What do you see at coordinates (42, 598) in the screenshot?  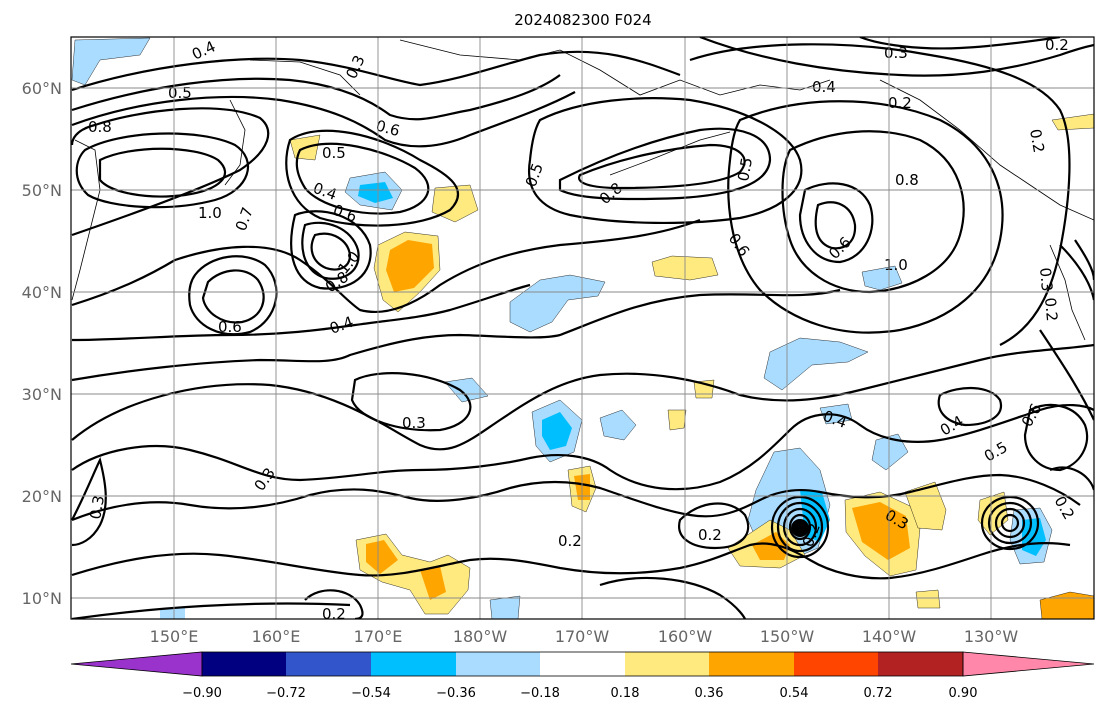 I see `lat-tick-label: 10°N` at bounding box center [42, 598].